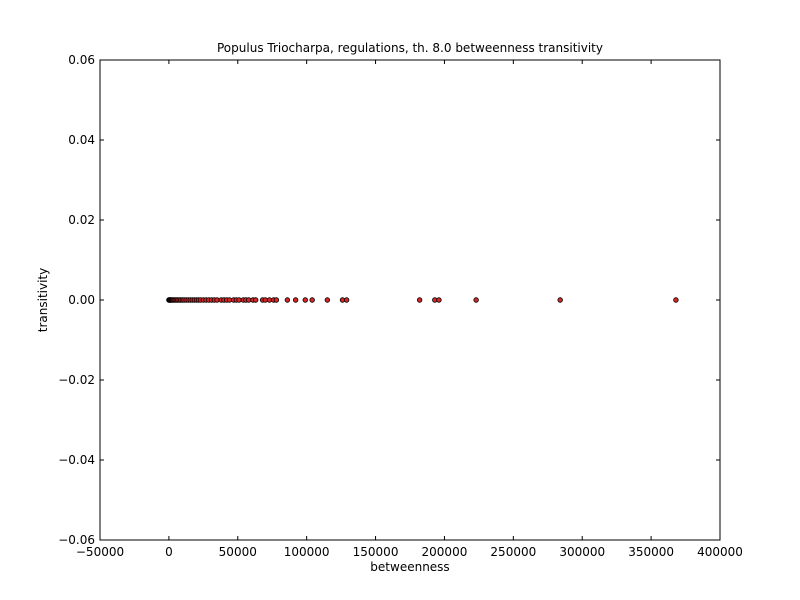 This screenshot has height=600, width=800. Describe the element at coordinates (376, 552) in the screenshot. I see `x-tick-label-4: 150000` at that location.